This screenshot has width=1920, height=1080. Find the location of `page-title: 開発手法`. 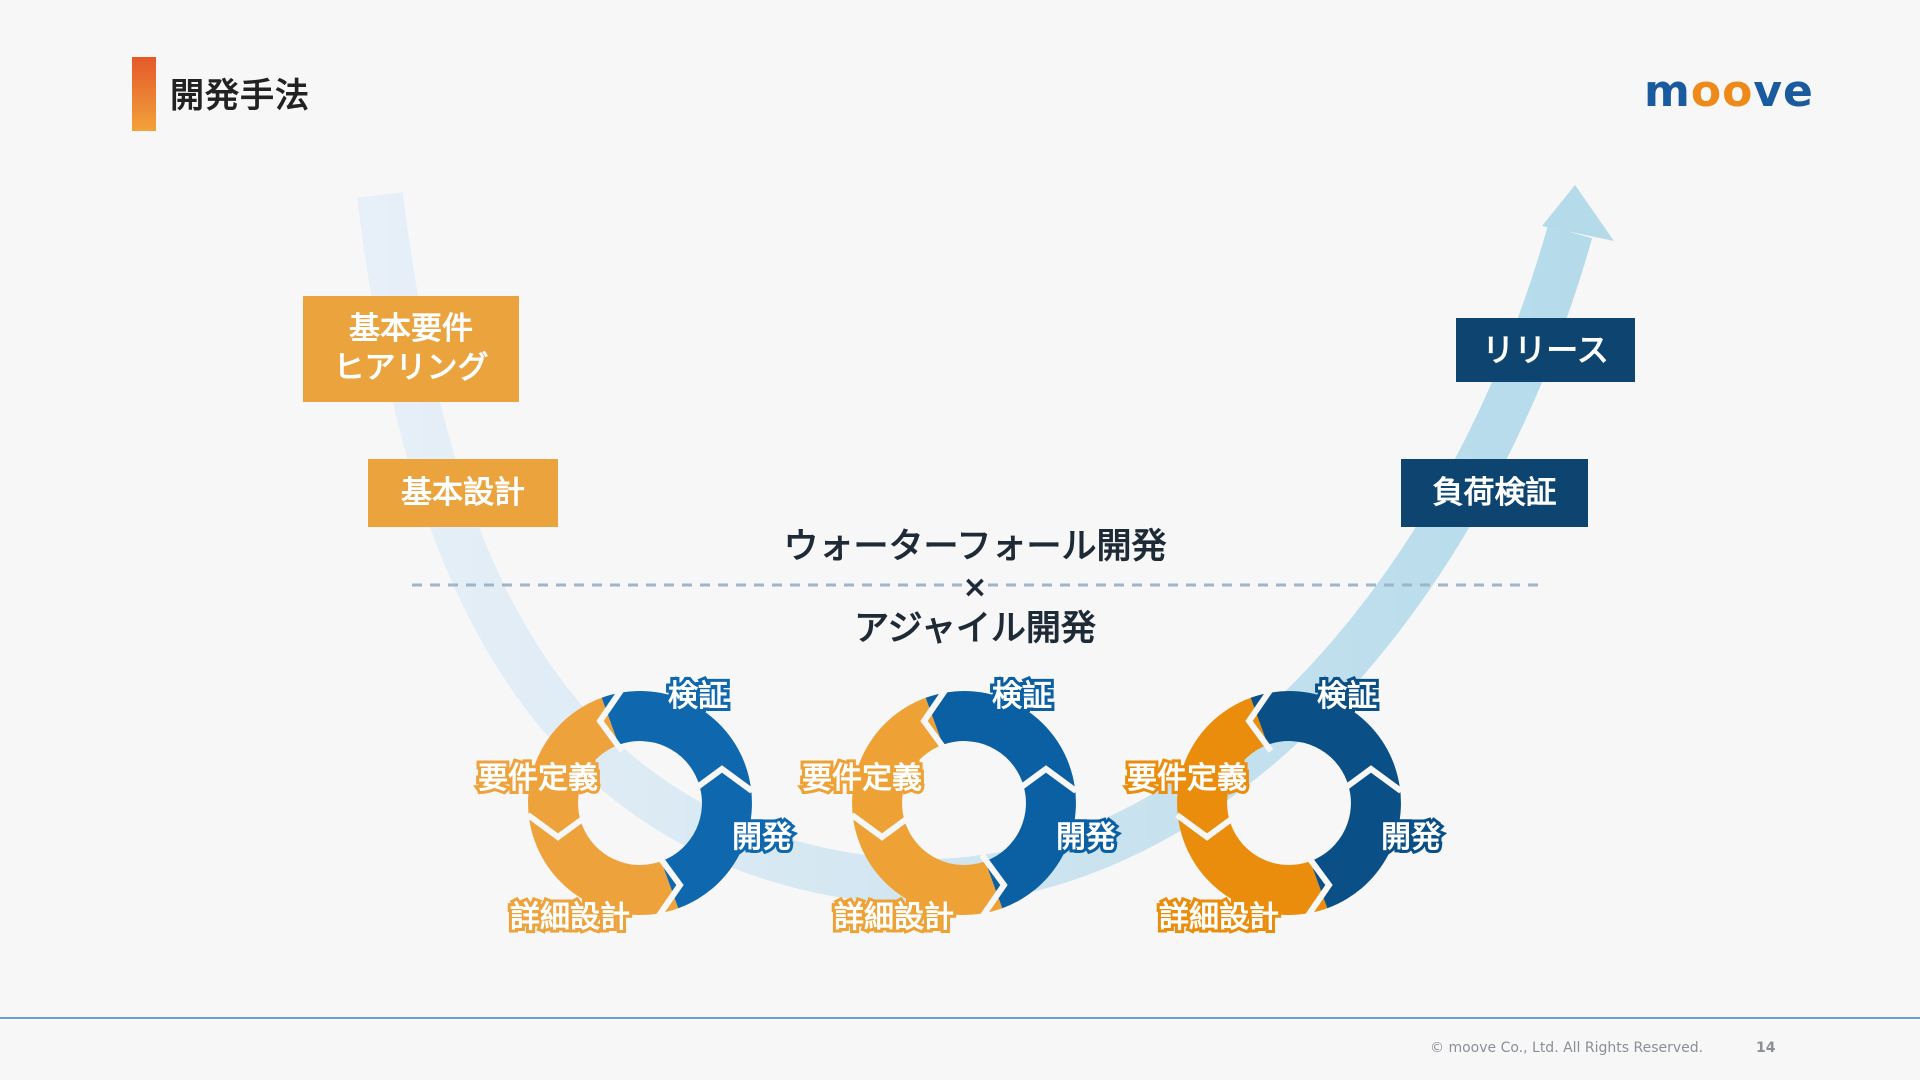

page-title: 開発手法 is located at coordinates (240, 96).